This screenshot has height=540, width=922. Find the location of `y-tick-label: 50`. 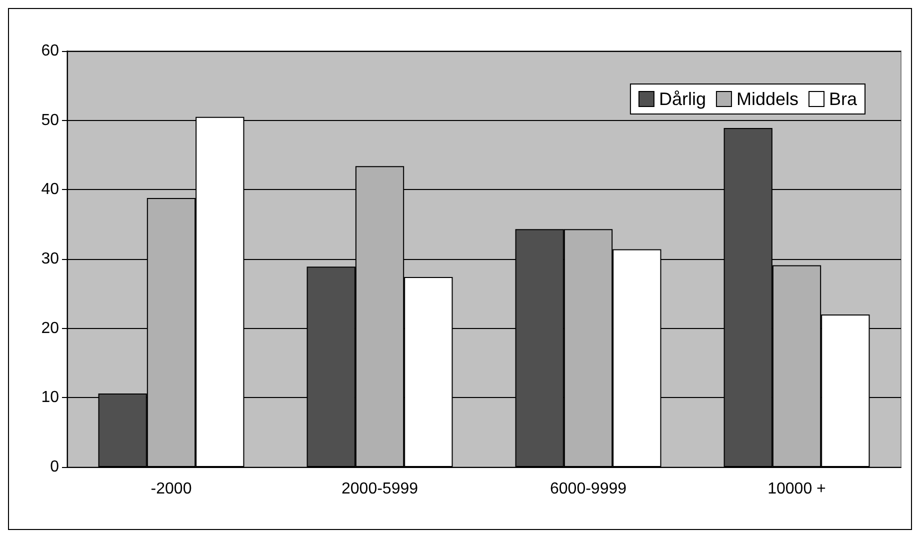

y-tick-label: 50 is located at coordinates (50, 120).